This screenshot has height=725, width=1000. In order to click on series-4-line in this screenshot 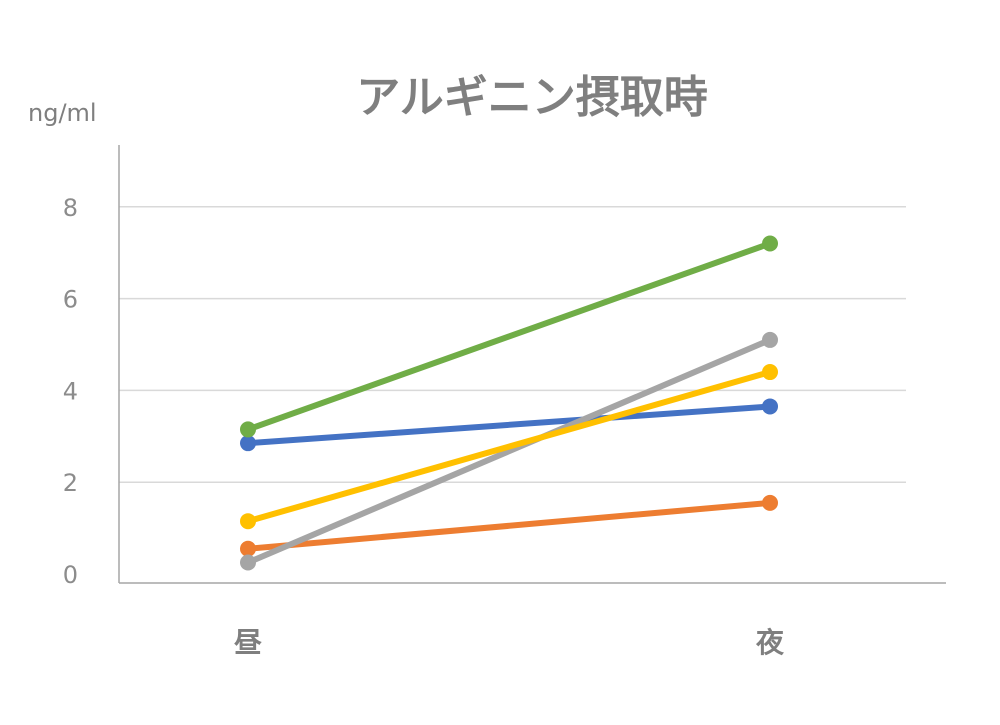, I will do `click(509, 447)`.